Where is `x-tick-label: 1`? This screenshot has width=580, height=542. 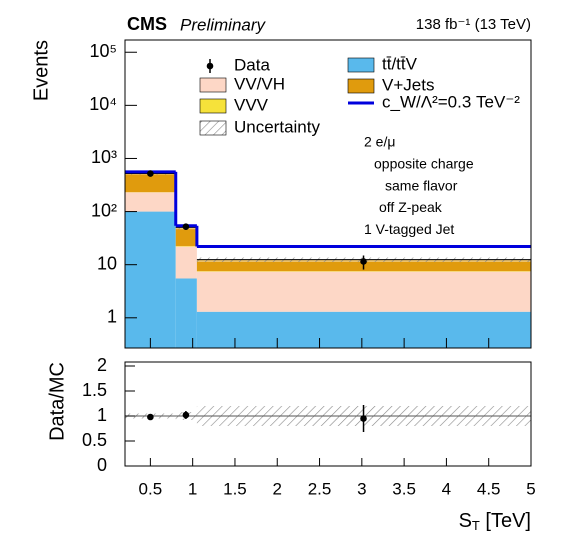
x-tick-label: 1 is located at coordinates (192, 488).